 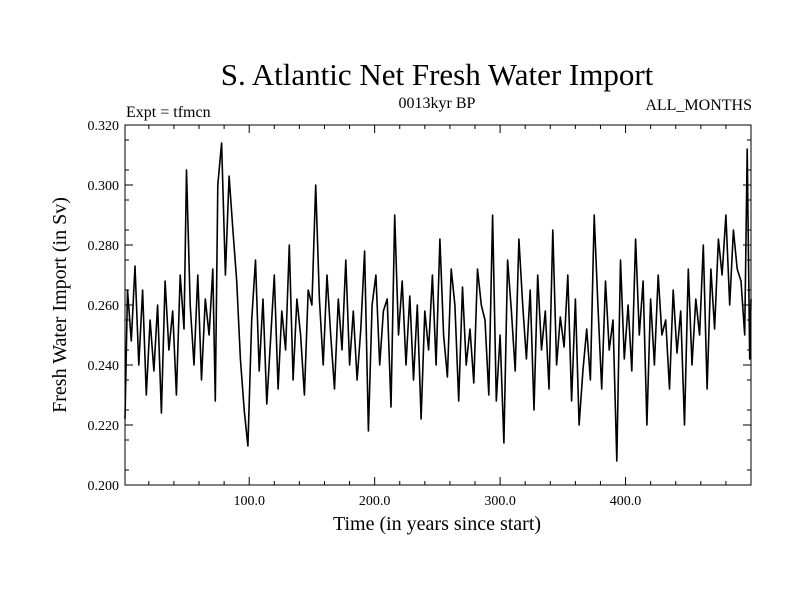 I want to click on chart-title: S. Atlantic Net Fresh Water Import, so click(x=437, y=74).